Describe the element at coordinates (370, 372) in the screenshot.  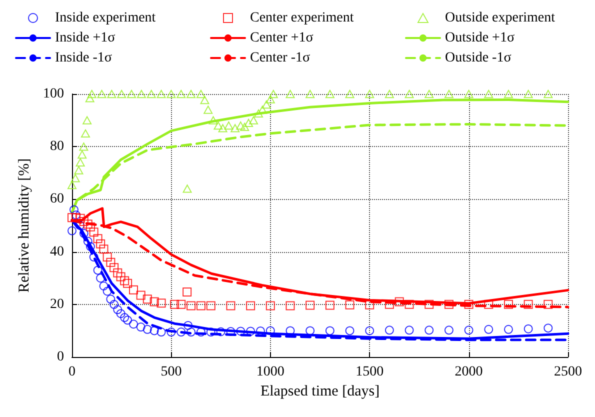
I see `x-tick-label: 1500` at that location.